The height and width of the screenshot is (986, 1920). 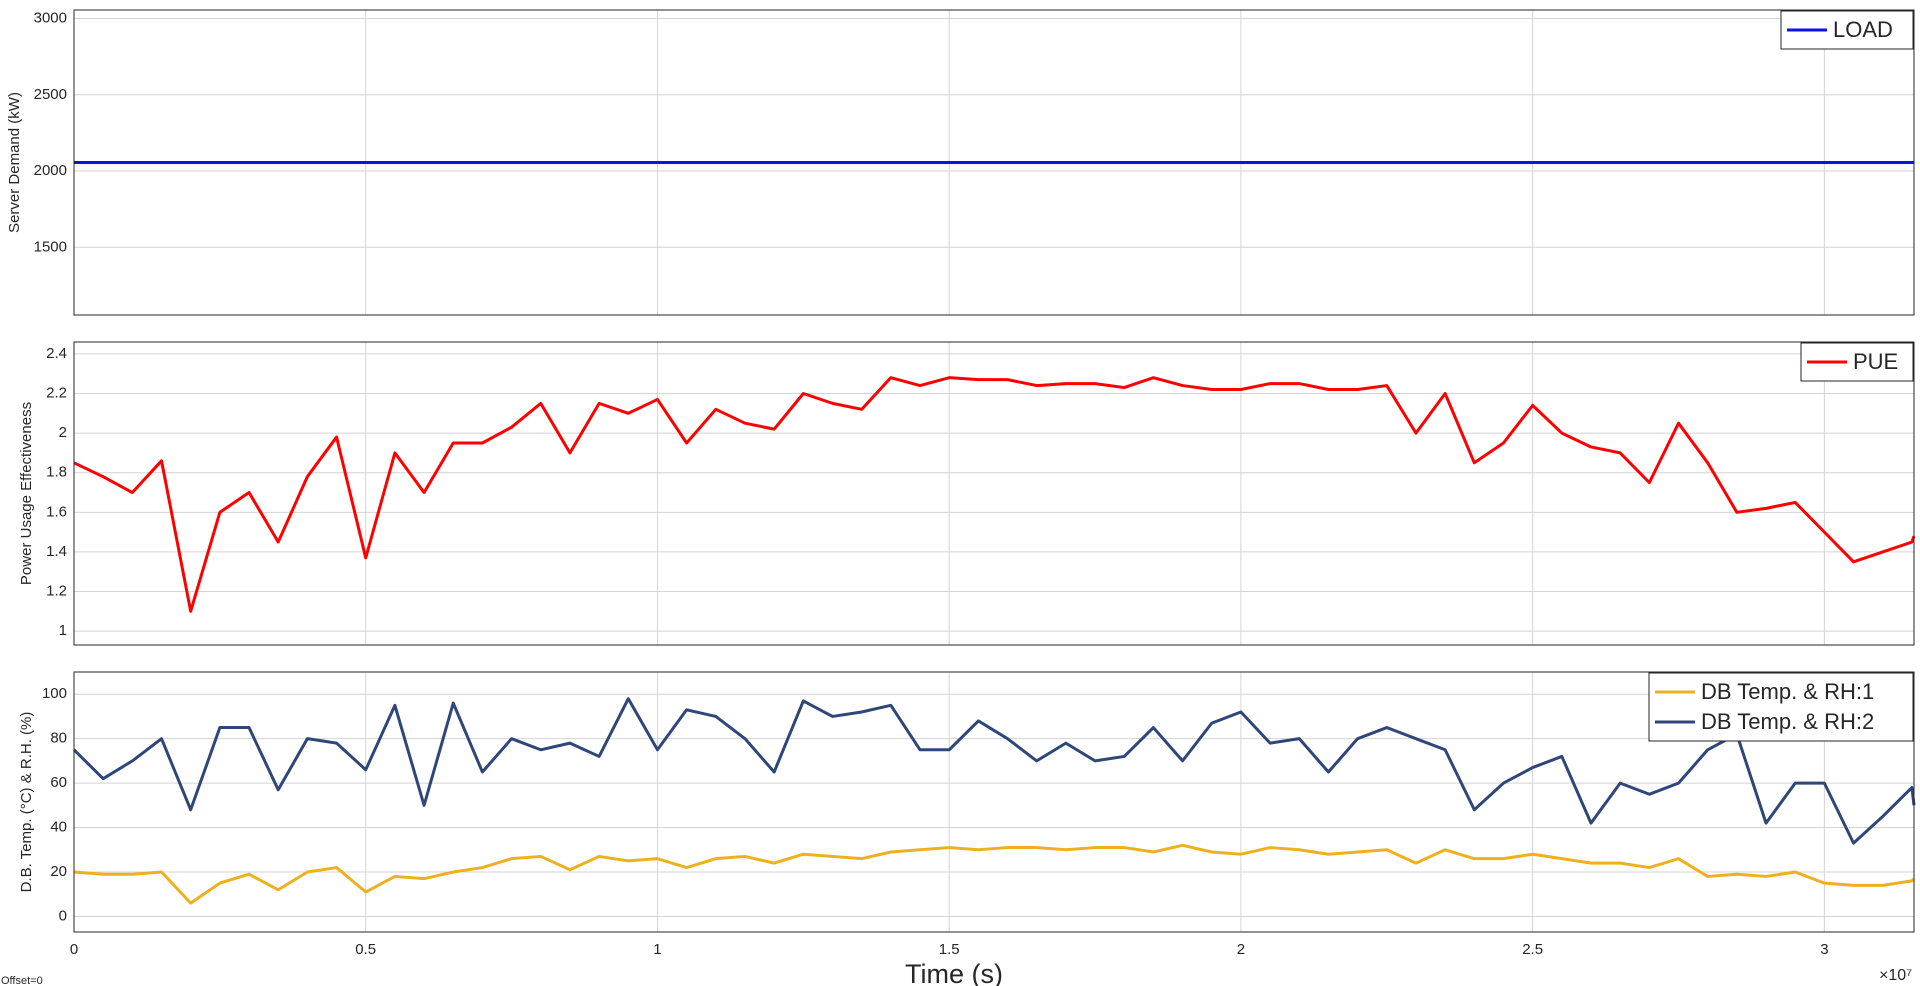 What do you see at coordinates (14, 162) in the screenshot?
I see `y-axis-label: Server Demand (kW)` at bounding box center [14, 162].